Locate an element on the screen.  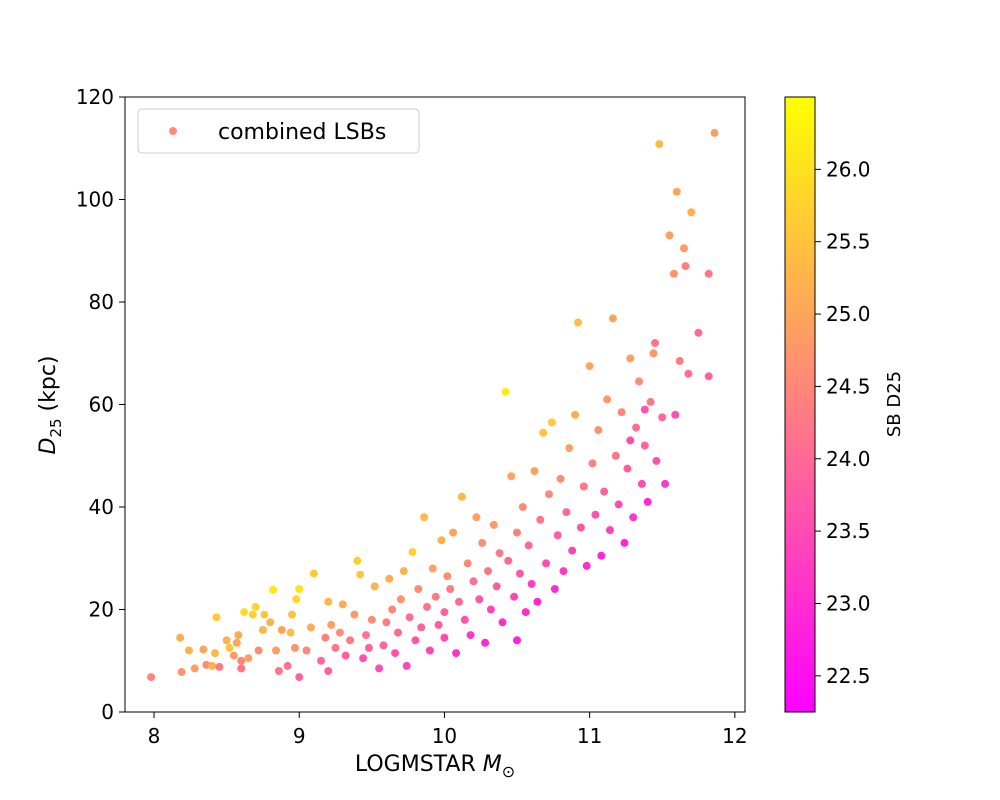
legend: combined LSBs is located at coordinates (278, 131).